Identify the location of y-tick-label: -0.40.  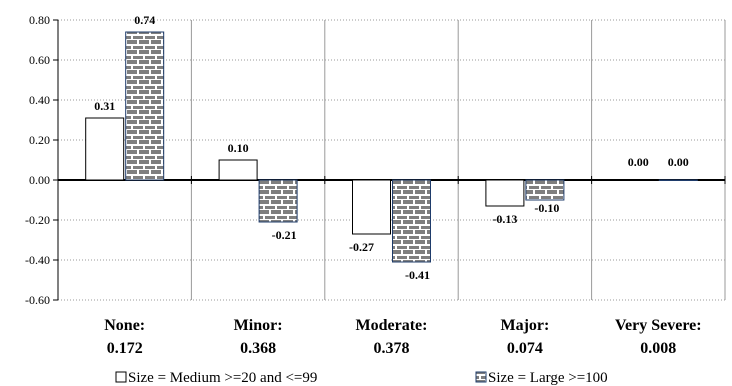
(37, 260).